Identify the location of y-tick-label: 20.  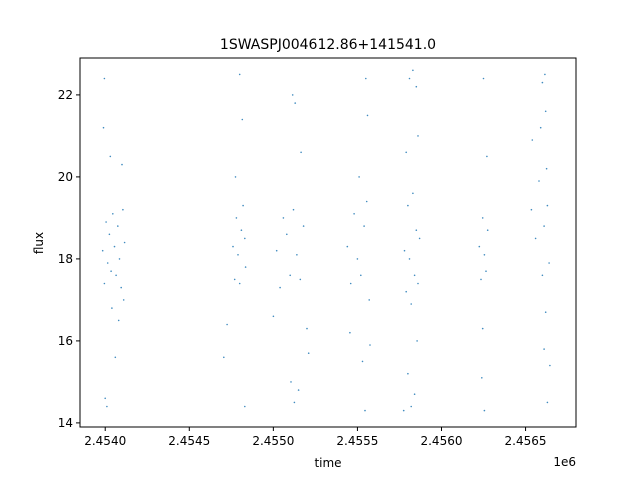
(65, 177).